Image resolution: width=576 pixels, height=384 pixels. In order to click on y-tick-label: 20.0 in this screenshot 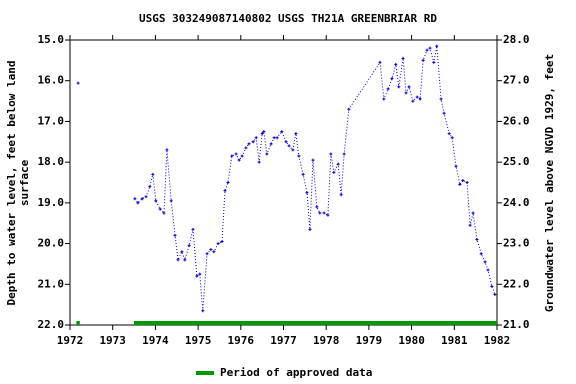, I will do `click(51, 243)`.